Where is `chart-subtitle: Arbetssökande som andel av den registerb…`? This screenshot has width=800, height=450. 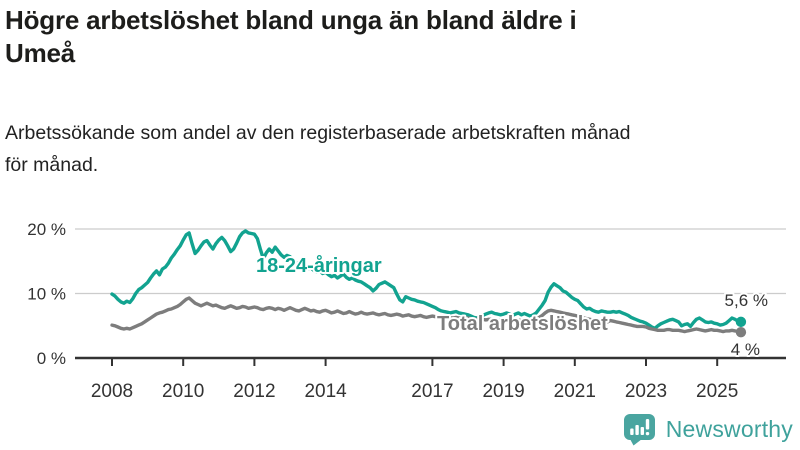
chart-subtitle: Arbetssökande som andel av den registerb… is located at coordinates (395, 149).